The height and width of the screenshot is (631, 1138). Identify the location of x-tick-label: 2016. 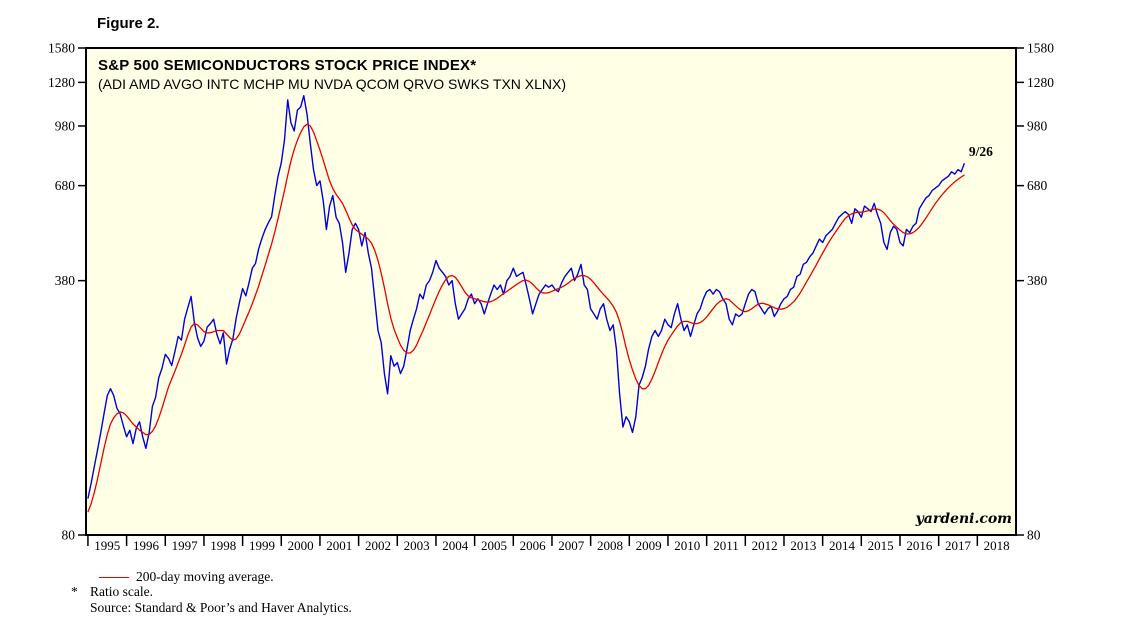
(919, 545).